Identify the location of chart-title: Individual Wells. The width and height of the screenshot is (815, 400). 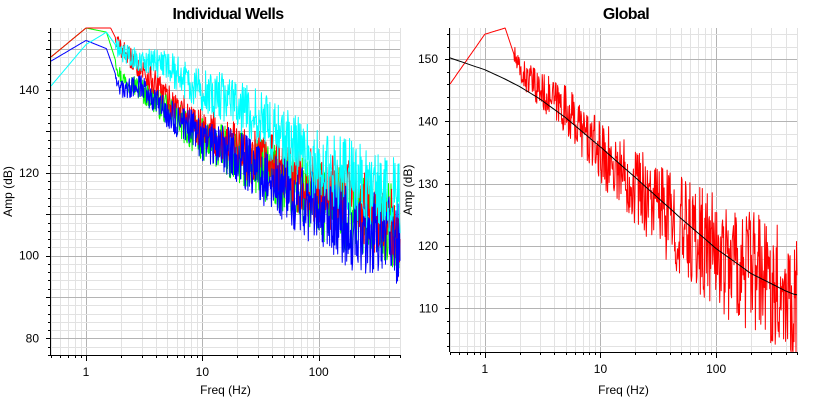
(228, 14).